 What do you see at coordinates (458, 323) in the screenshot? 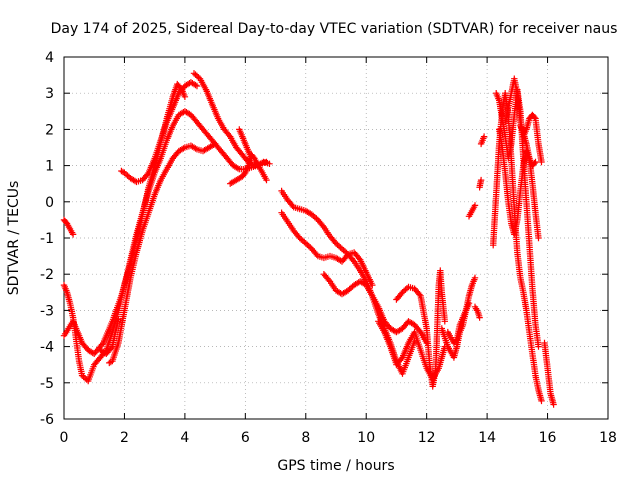
I see `series-arc-p` at bounding box center [458, 323].